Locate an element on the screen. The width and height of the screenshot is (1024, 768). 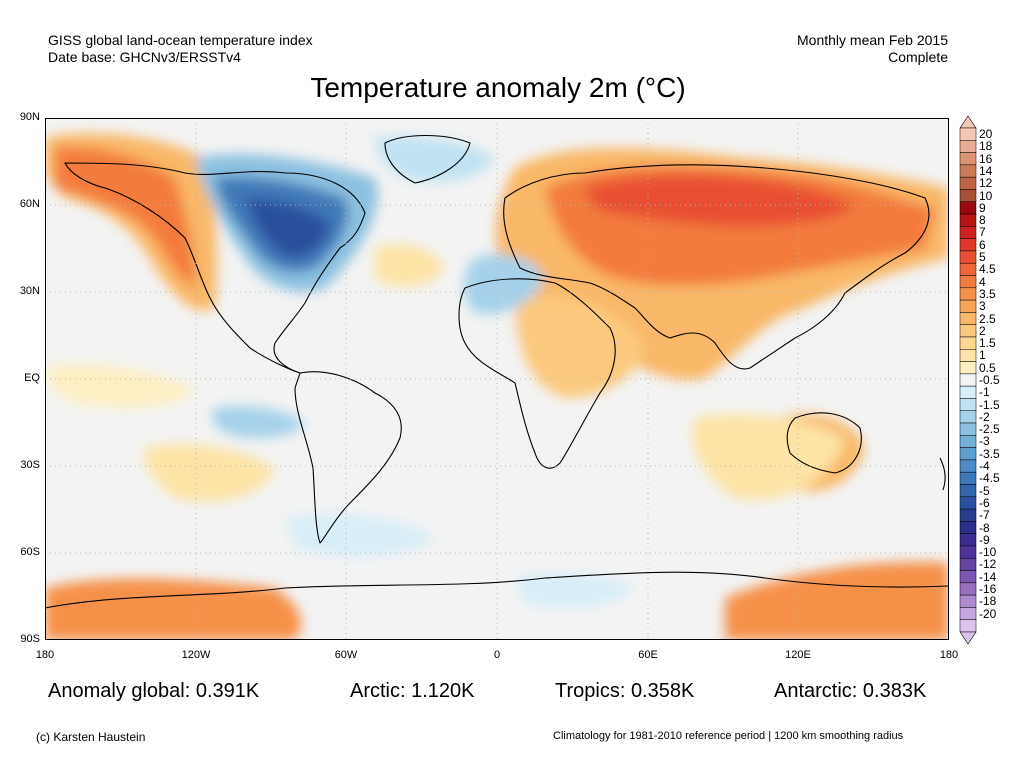
lon-tick-60w: 60W is located at coordinates (346, 655).